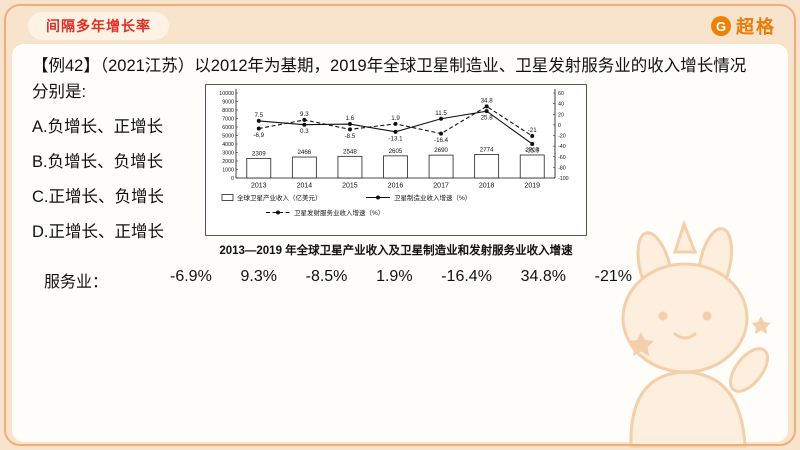  I want to click on svg-text: 2774, so click(487, 149).